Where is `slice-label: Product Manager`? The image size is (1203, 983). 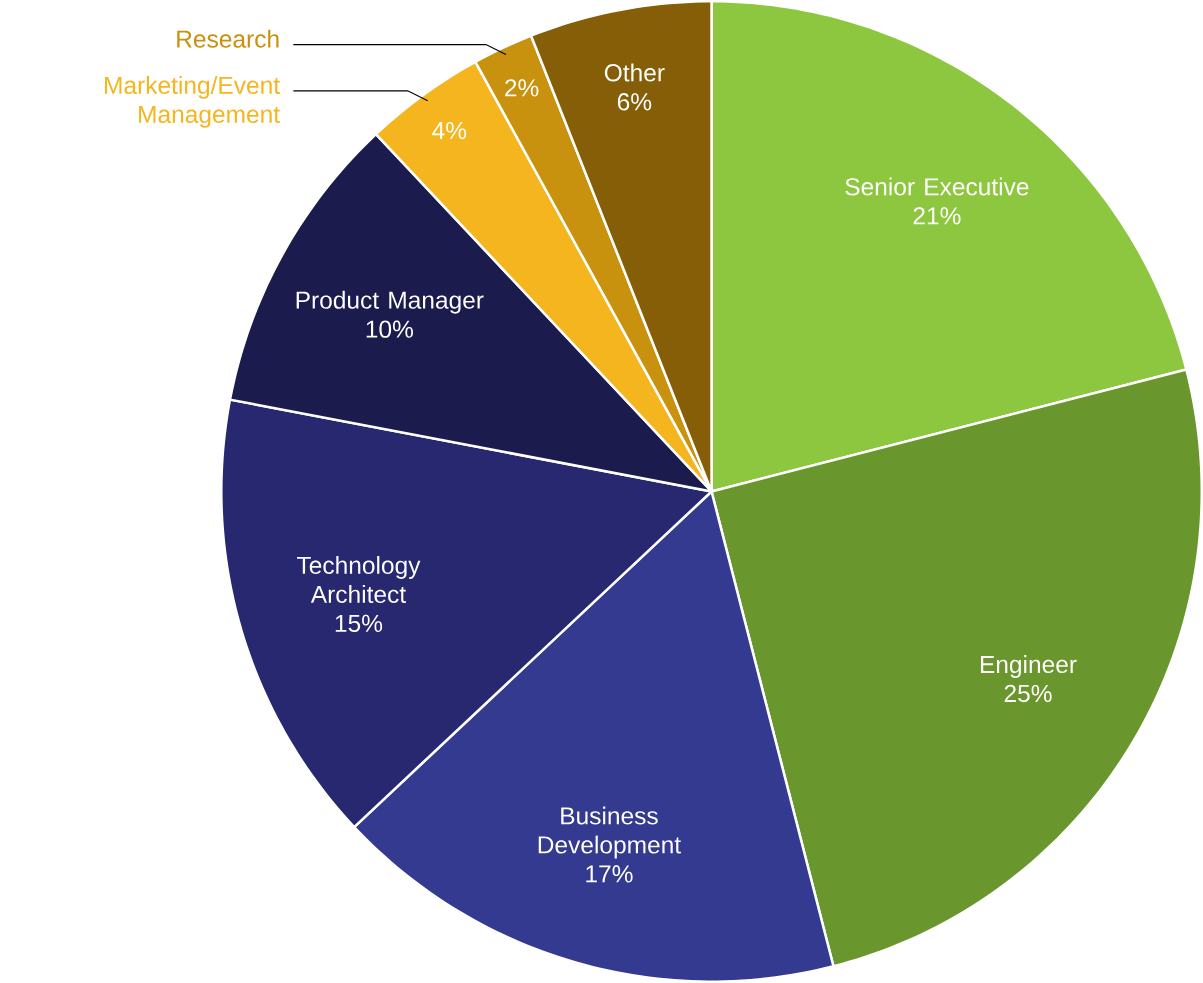 slice-label: Product Manager is located at coordinates (390, 302).